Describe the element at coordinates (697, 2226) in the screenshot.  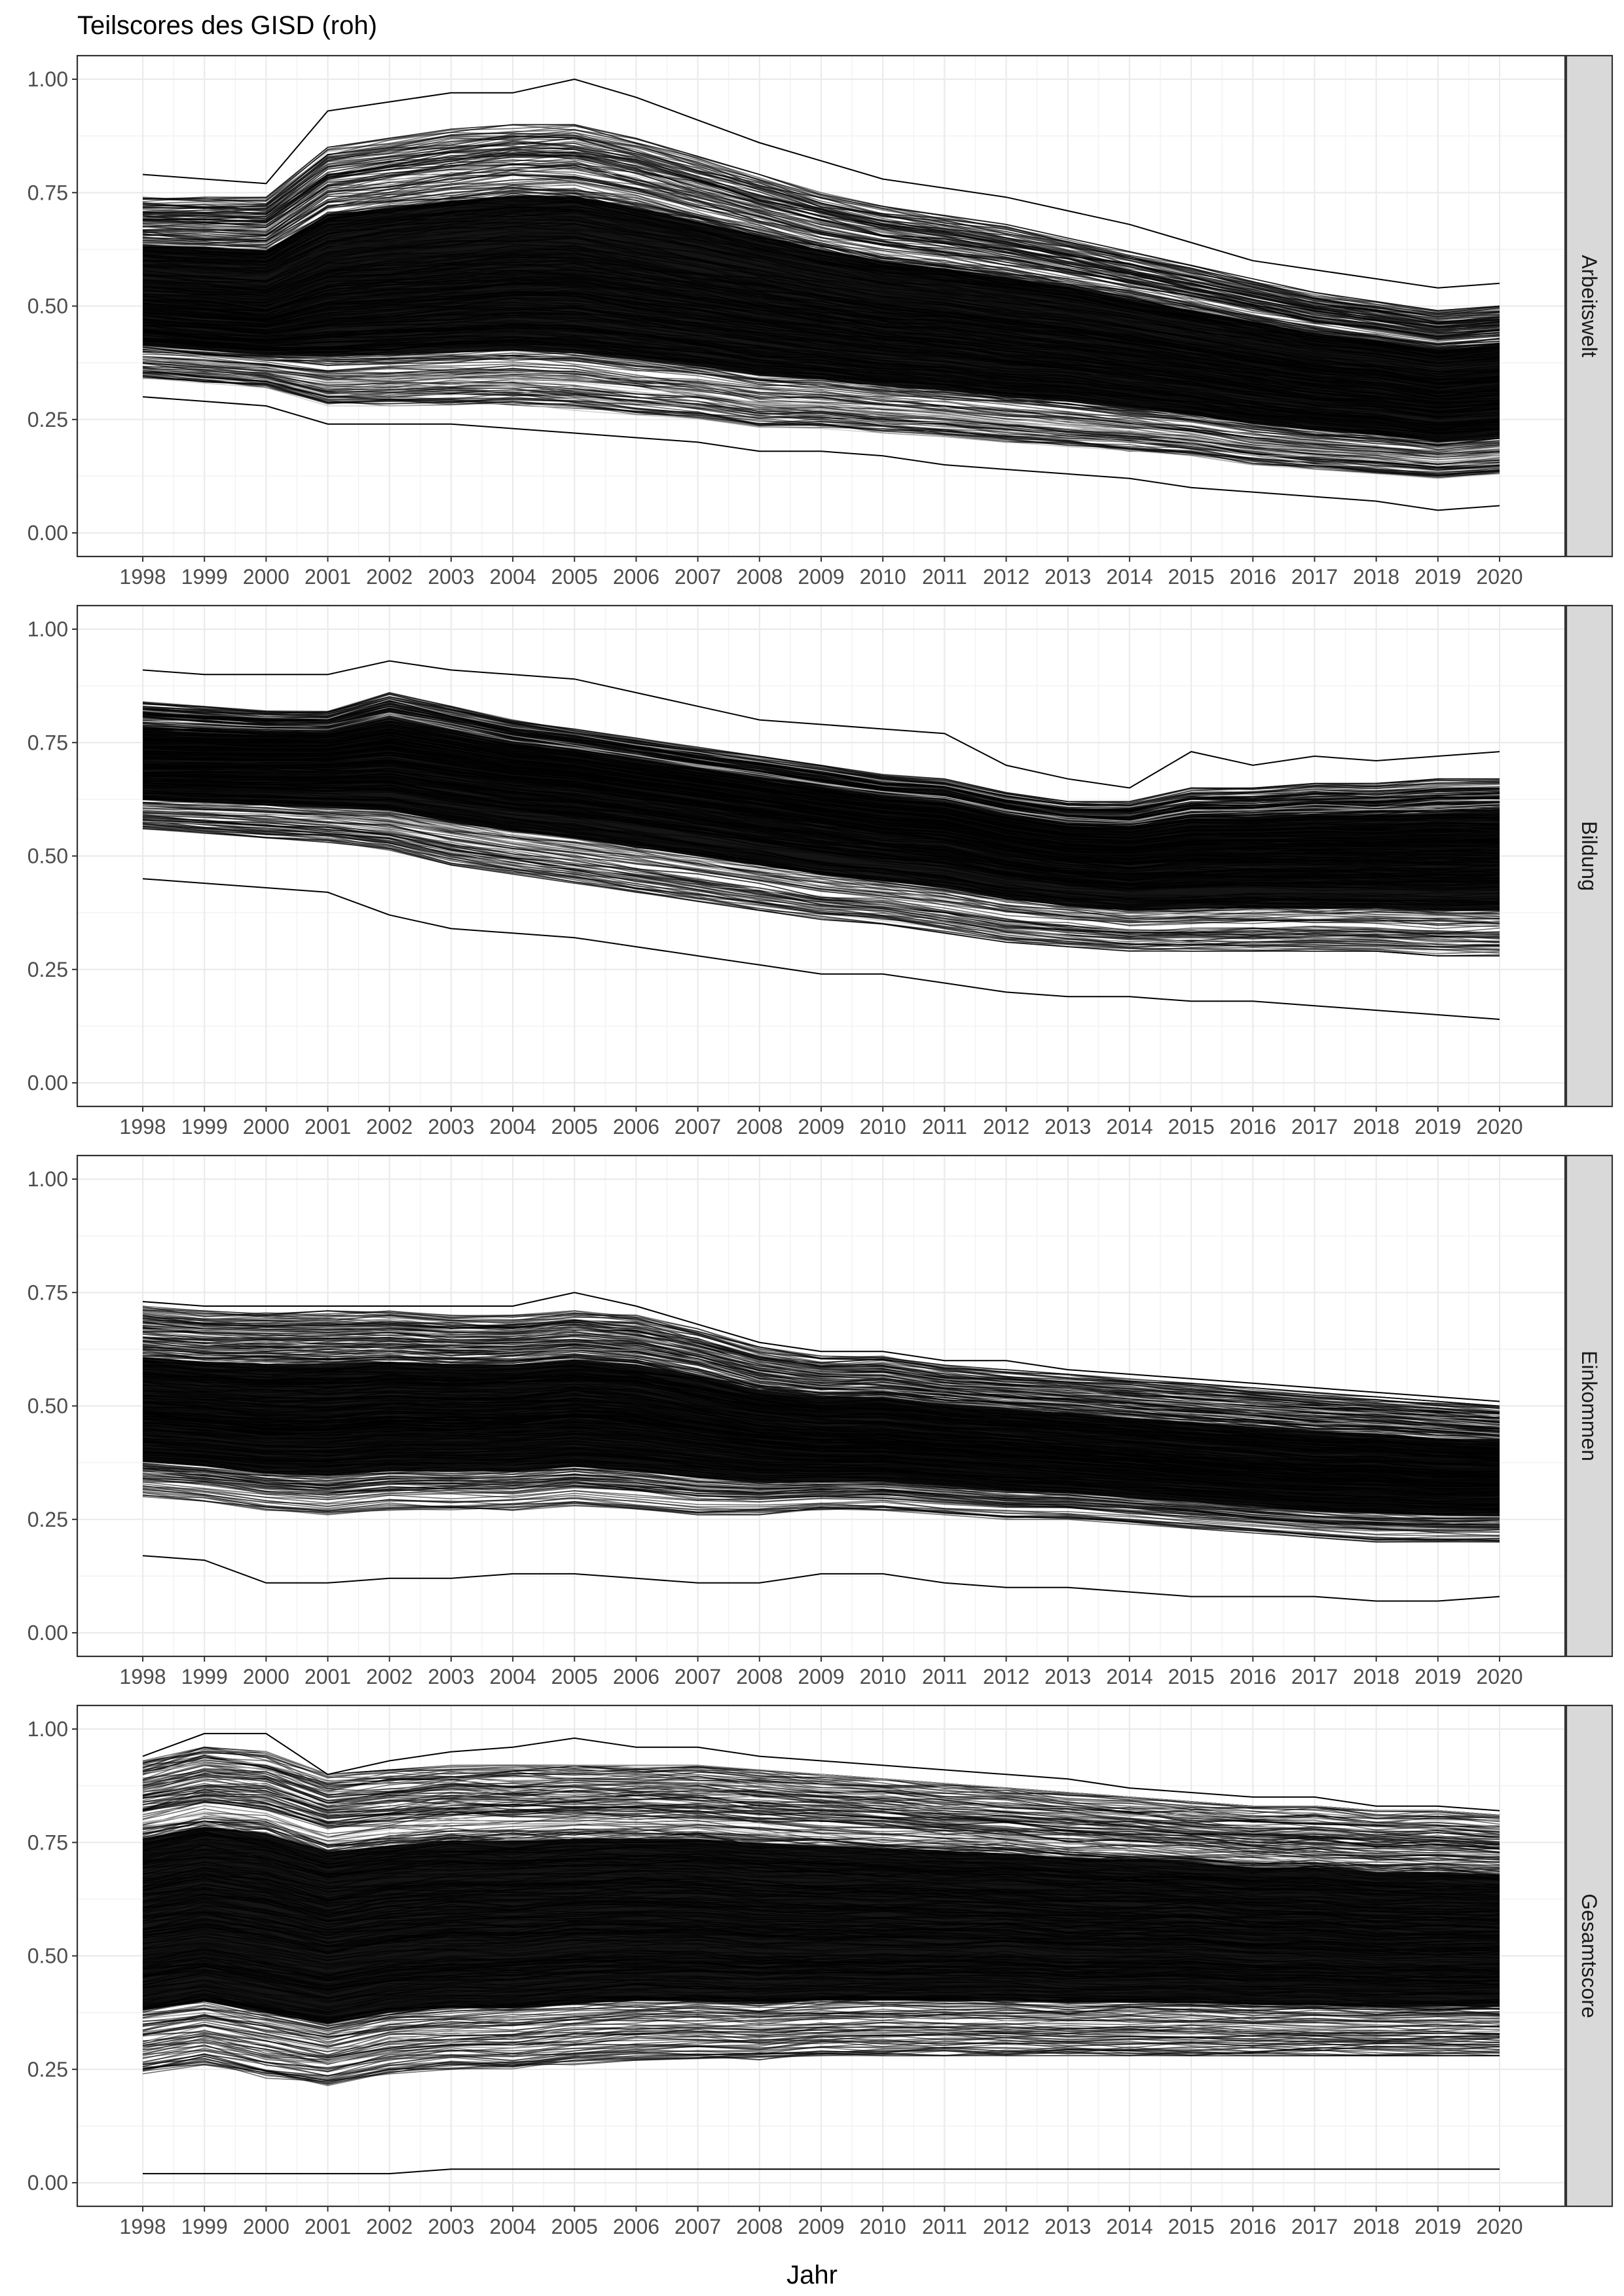
I see `x-tick-label: 2007` at that location.